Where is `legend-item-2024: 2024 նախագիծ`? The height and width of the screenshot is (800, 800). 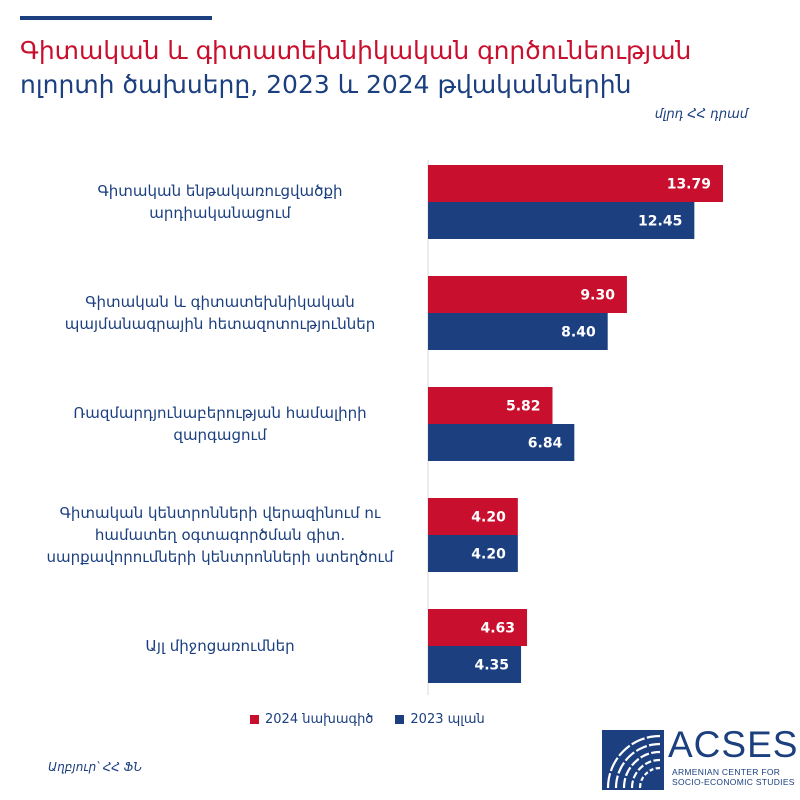 legend-item-2024: 2024 նախագիծ is located at coordinates (311, 719).